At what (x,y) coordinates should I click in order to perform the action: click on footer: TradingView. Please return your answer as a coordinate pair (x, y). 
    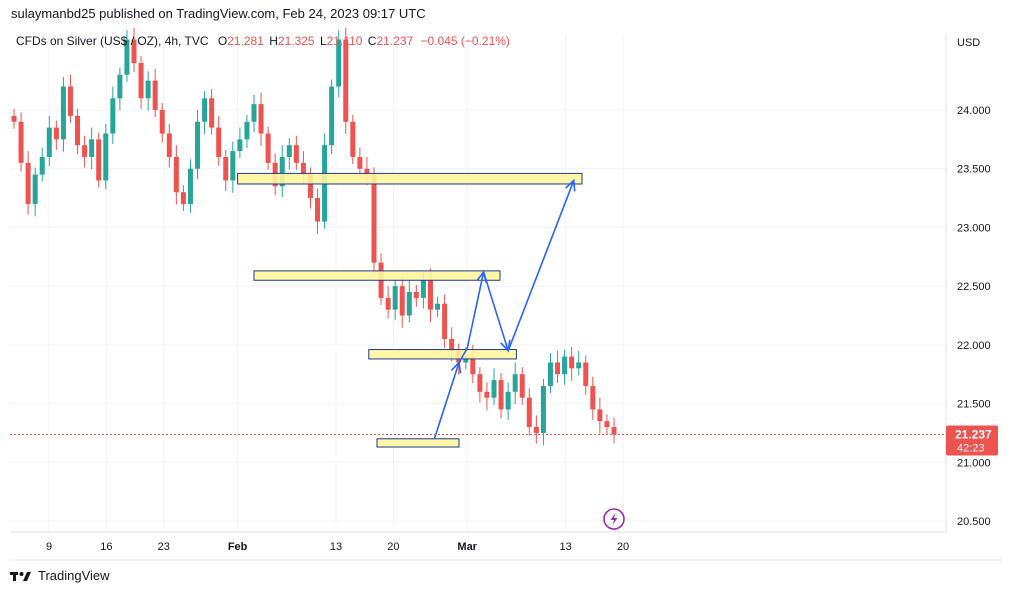
    Looking at the image, I should click on (60, 575).